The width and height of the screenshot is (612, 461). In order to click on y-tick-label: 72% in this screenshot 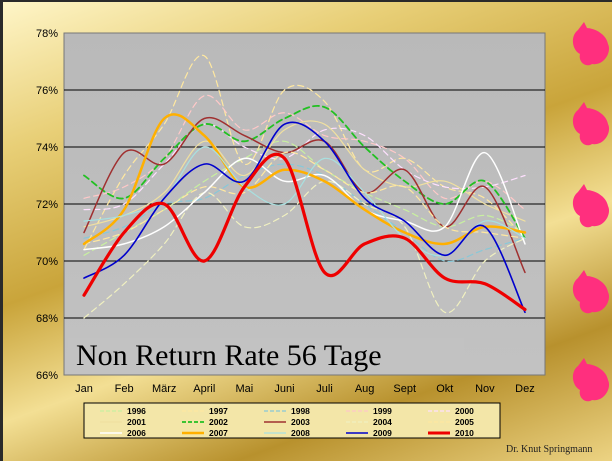, I will do `click(47, 205)`.